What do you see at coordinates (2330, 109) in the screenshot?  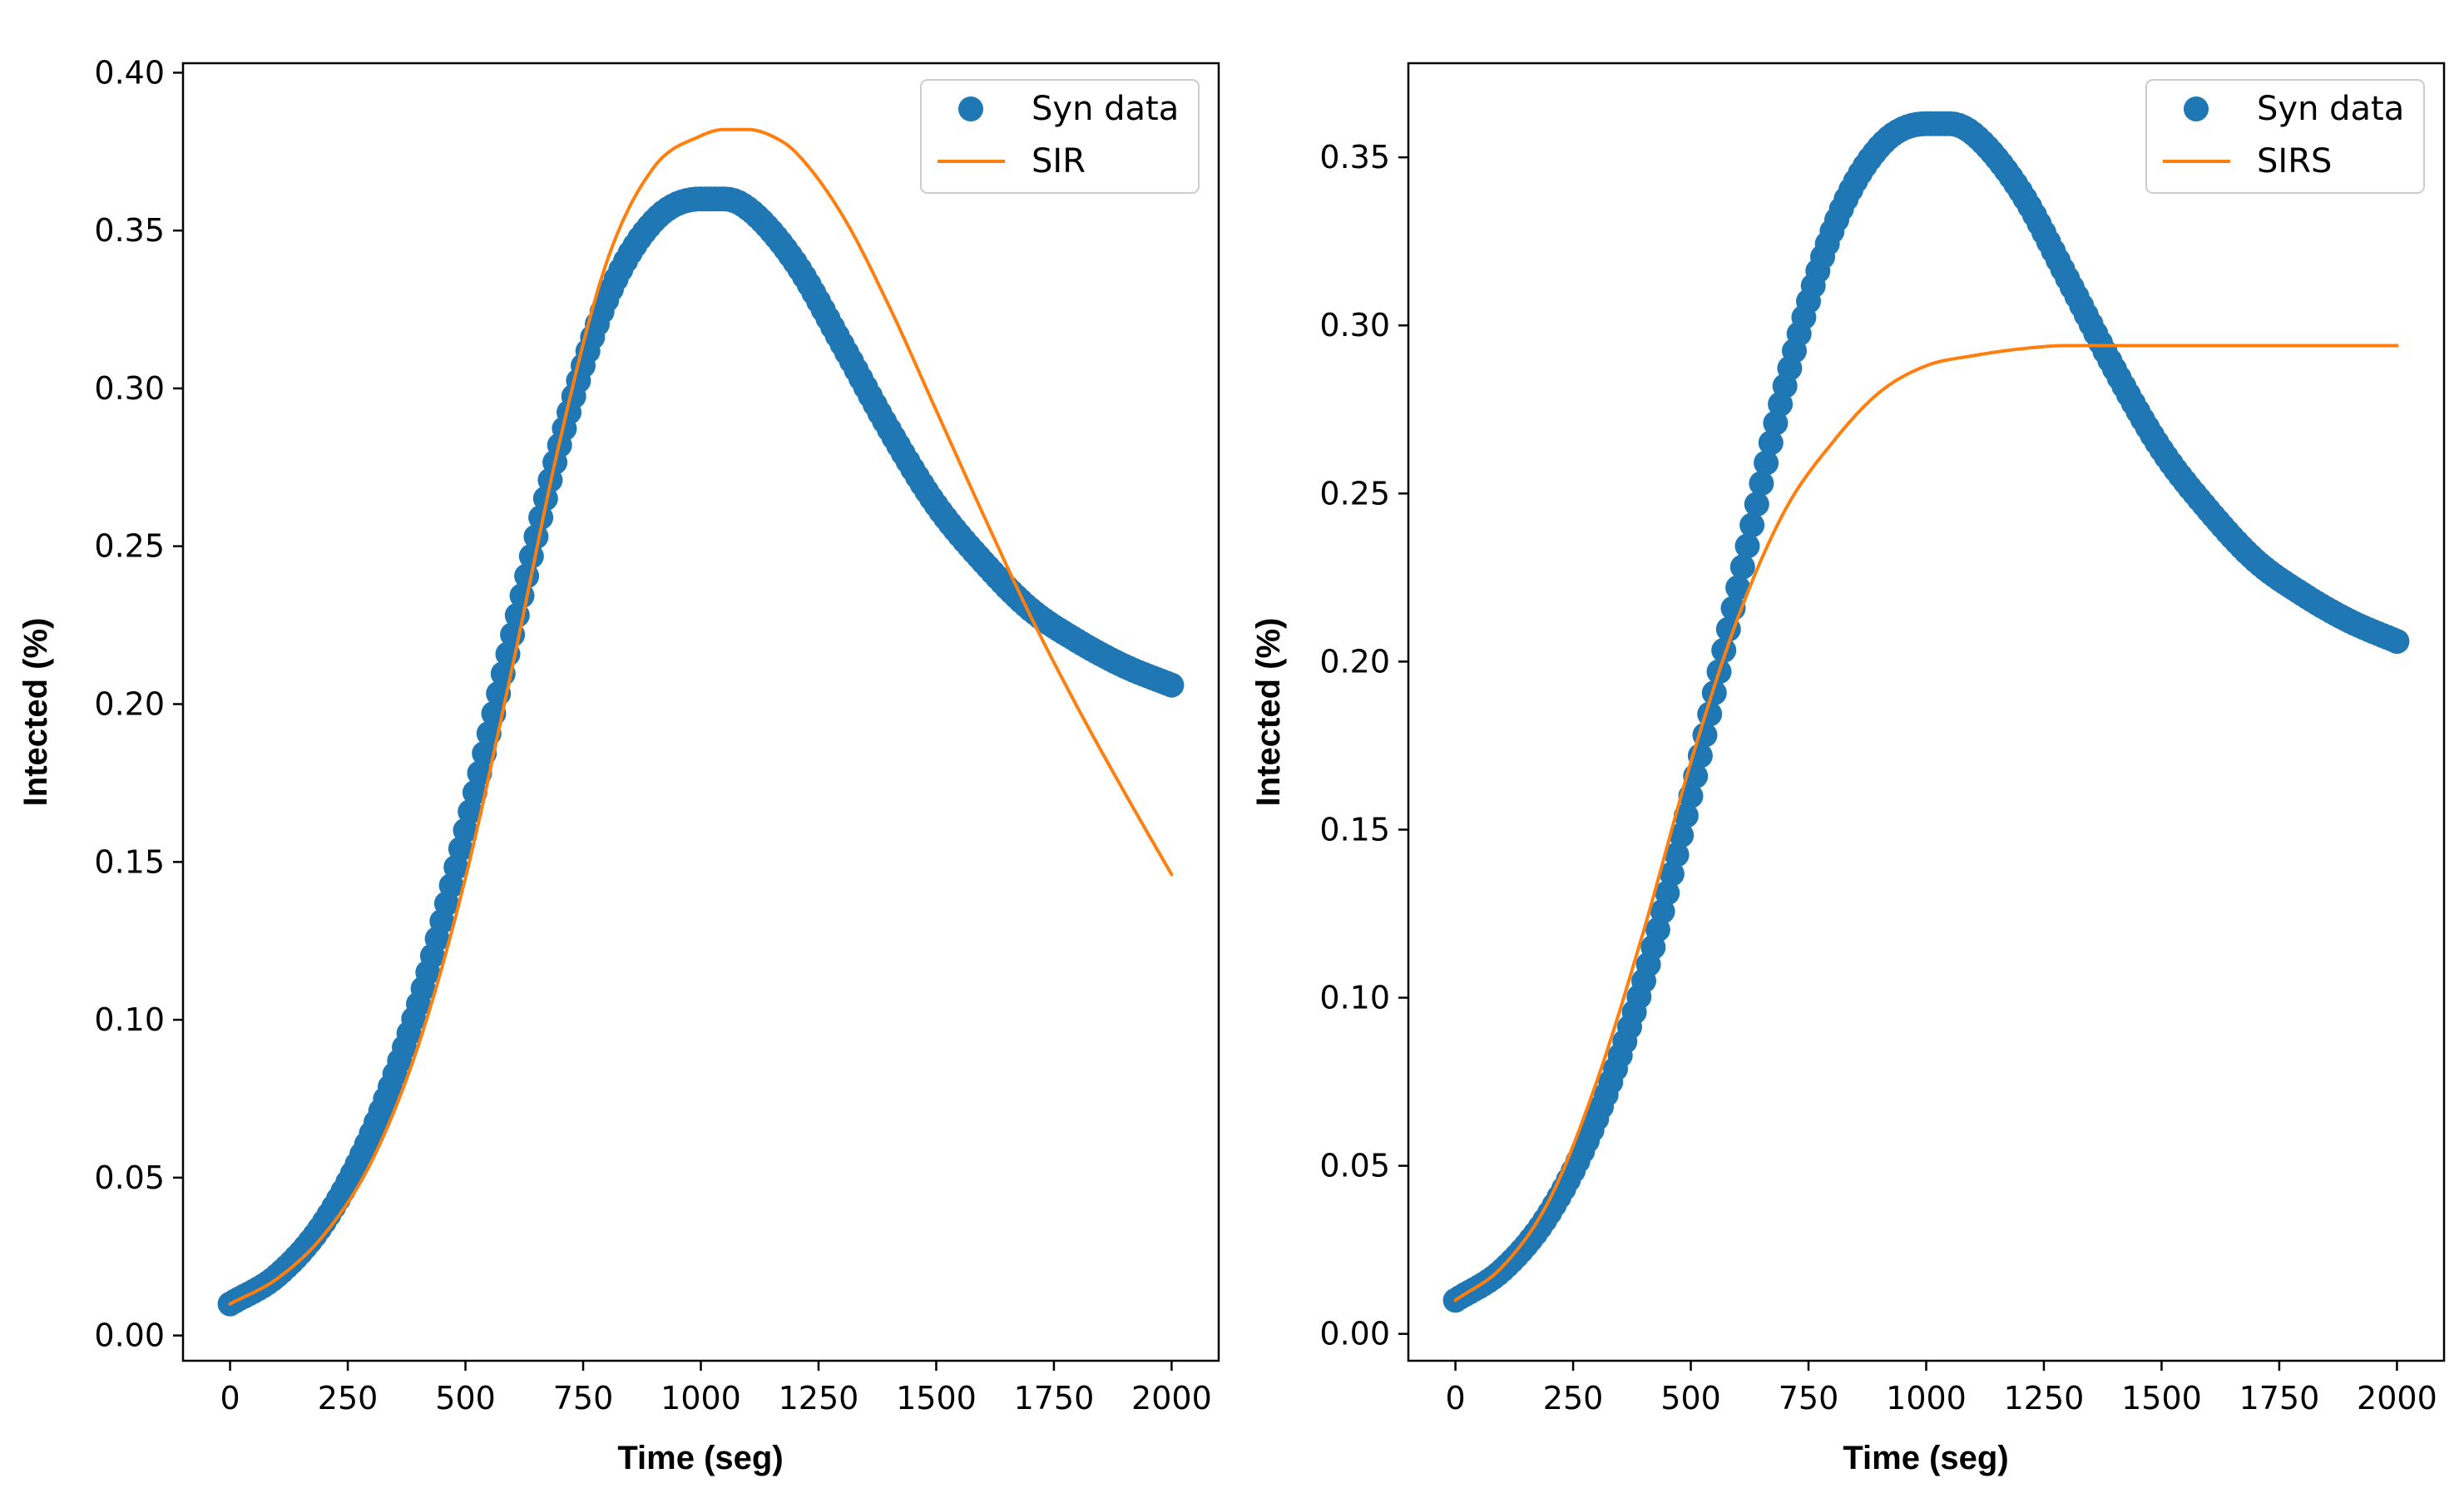 I see `right-legend-label-syn-data: Syn data` at bounding box center [2330, 109].